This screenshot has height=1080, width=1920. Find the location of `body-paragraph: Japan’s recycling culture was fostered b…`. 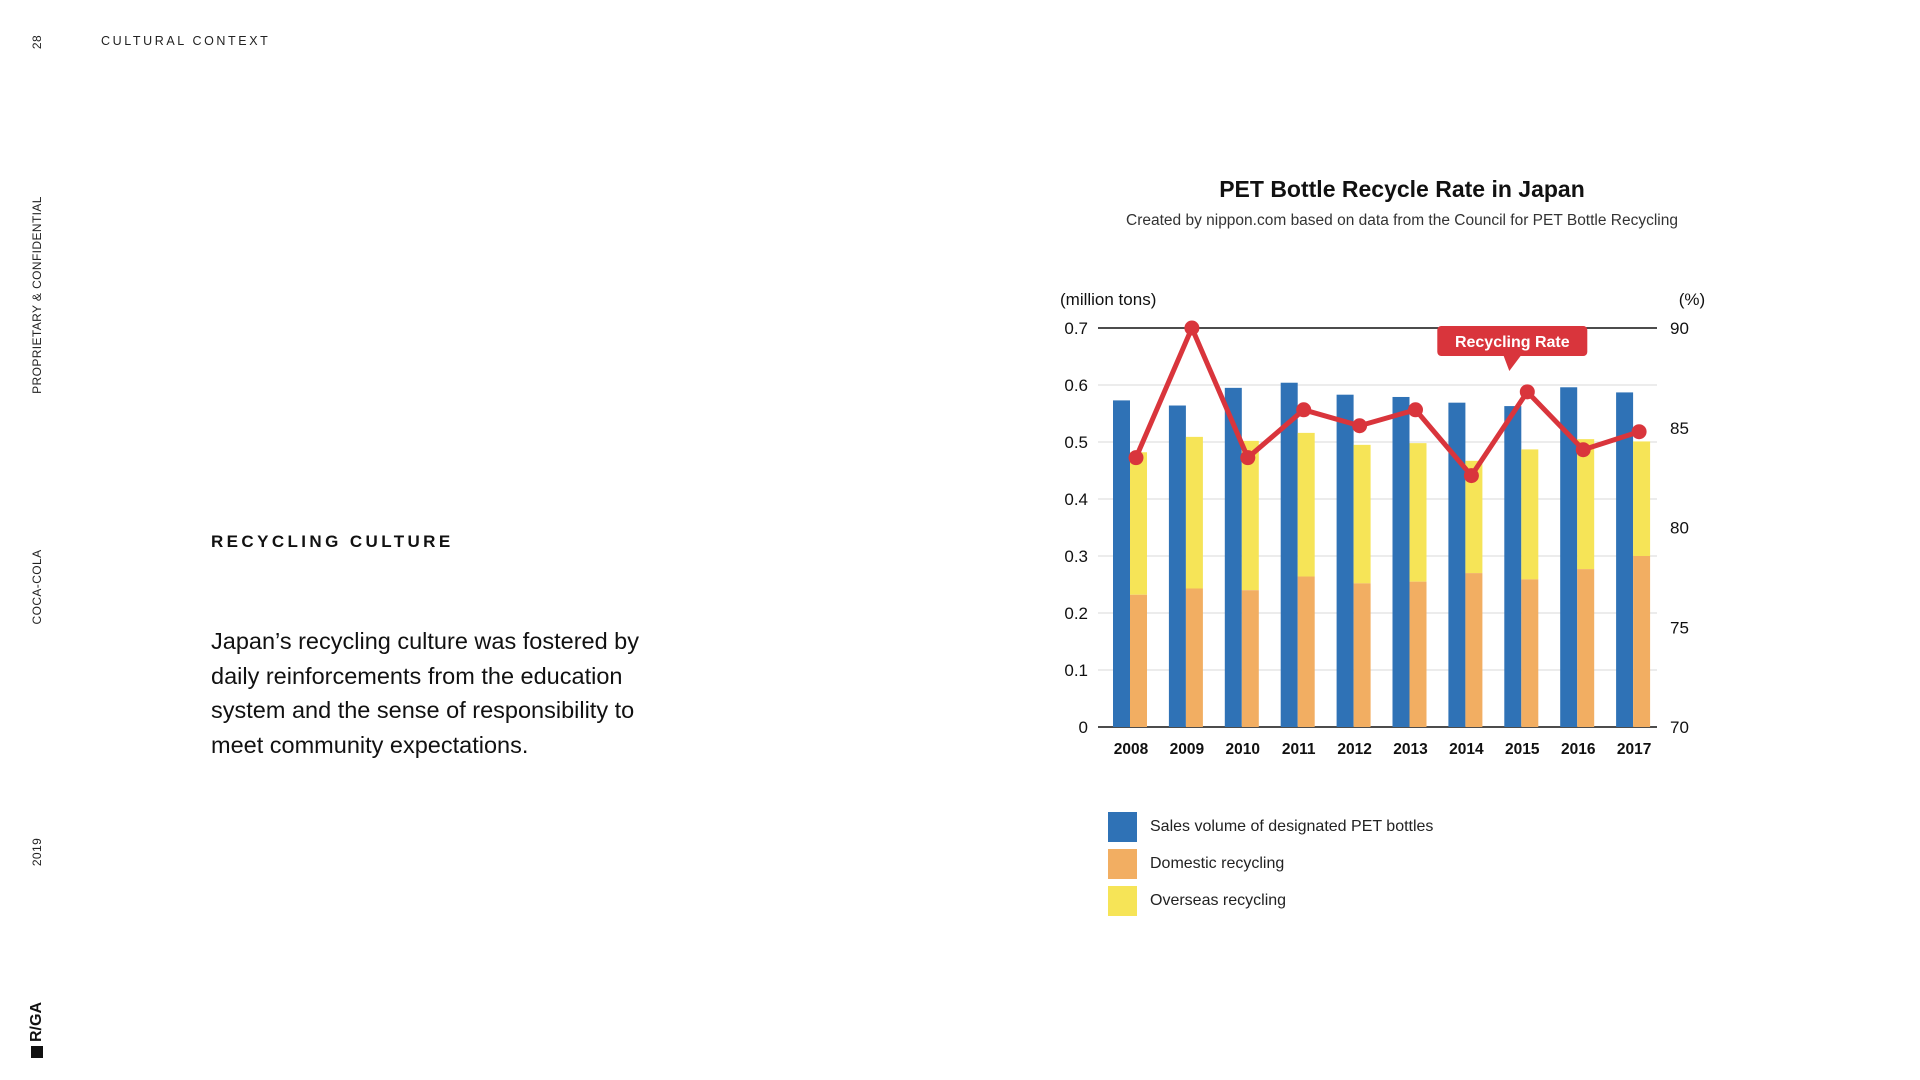

body-paragraph: Japan’s recycling culture was fostered b… is located at coordinates (425, 693).